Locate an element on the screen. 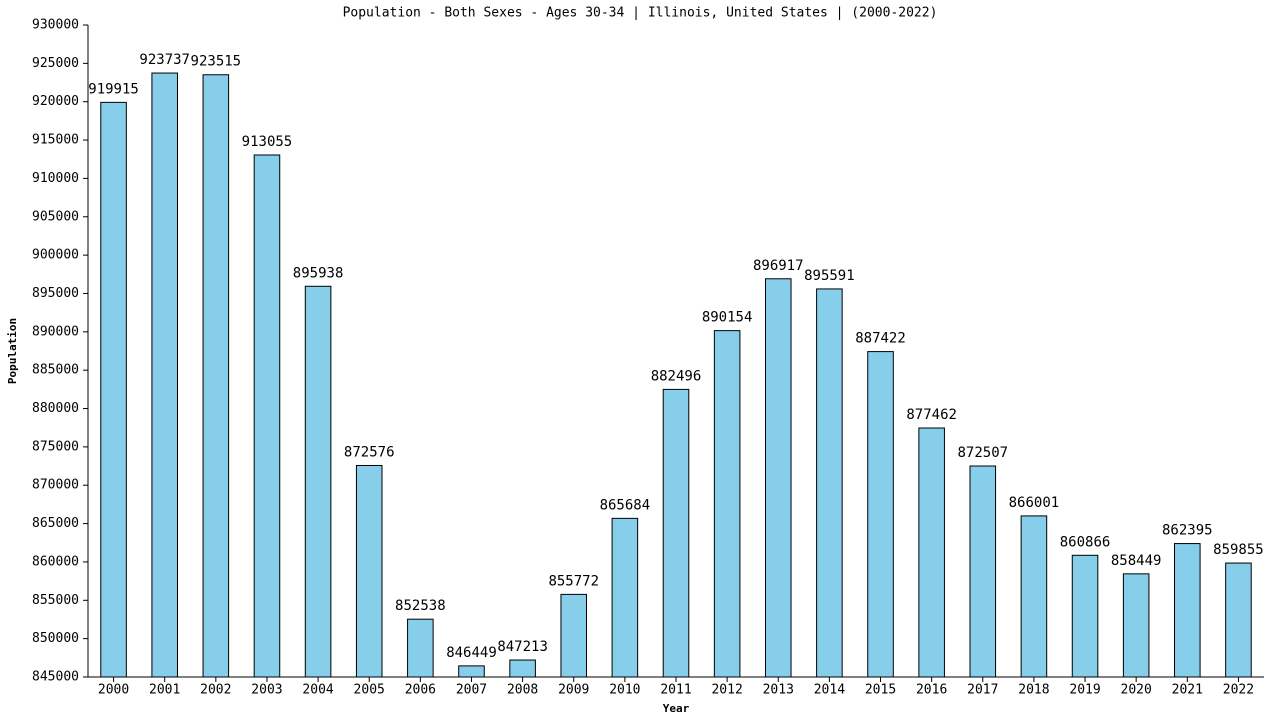 The width and height of the screenshot is (1280, 720). y-tick-label: 900000 is located at coordinates (55, 255).